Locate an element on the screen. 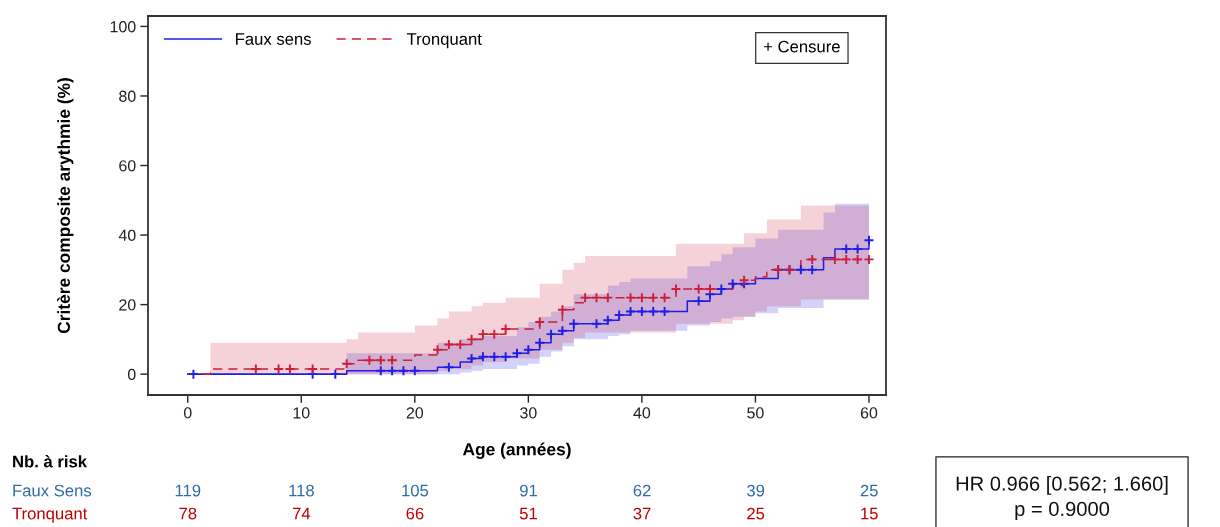  text: 118 is located at coordinates (301, 490).